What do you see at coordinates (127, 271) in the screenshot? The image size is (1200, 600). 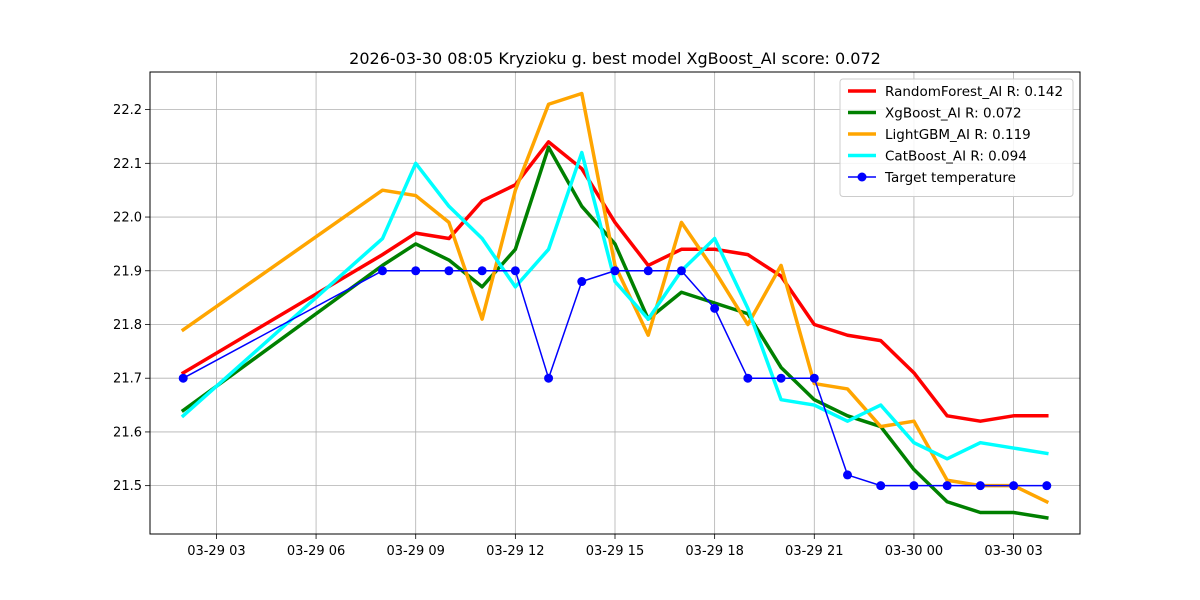 I see `y-tick-label: 21.9` at bounding box center [127, 271].